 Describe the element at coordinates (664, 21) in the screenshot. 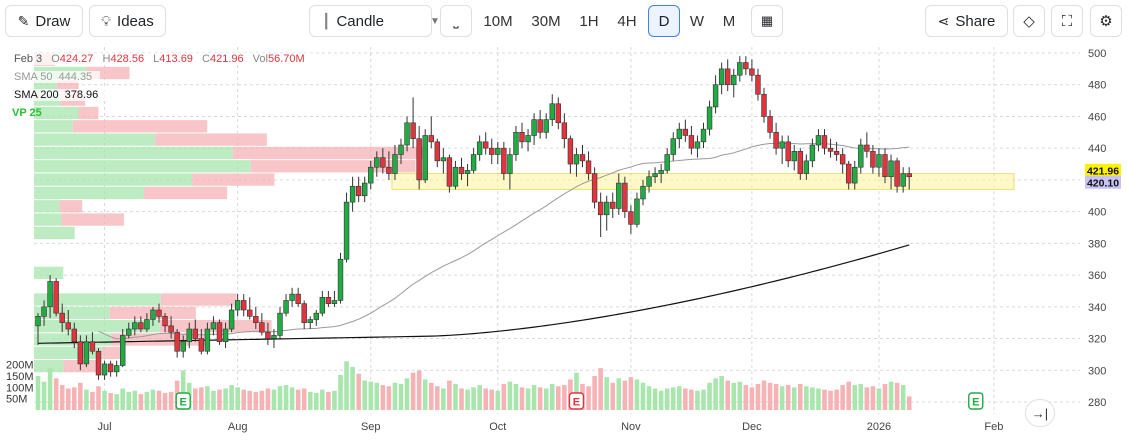

I see `timeframe-d: D` at that location.